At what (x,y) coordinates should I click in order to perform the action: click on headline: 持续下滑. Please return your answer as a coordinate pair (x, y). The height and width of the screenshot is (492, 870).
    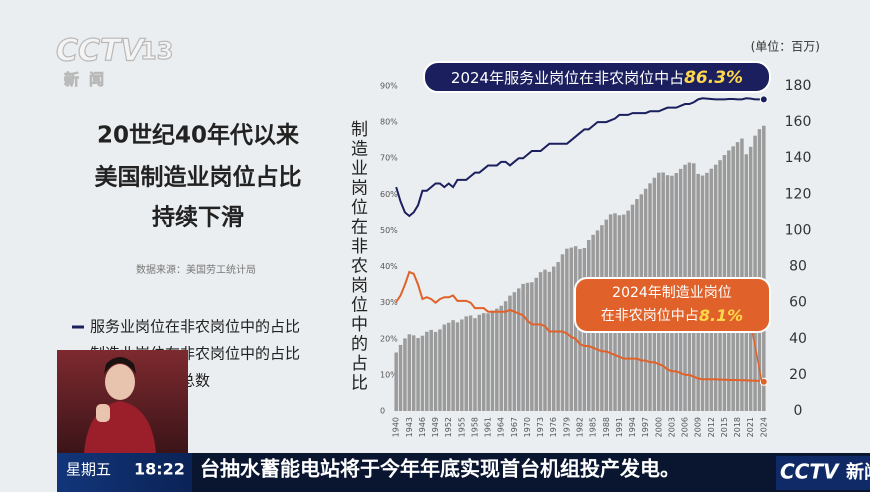
    Looking at the image, I should click on (198, 217).